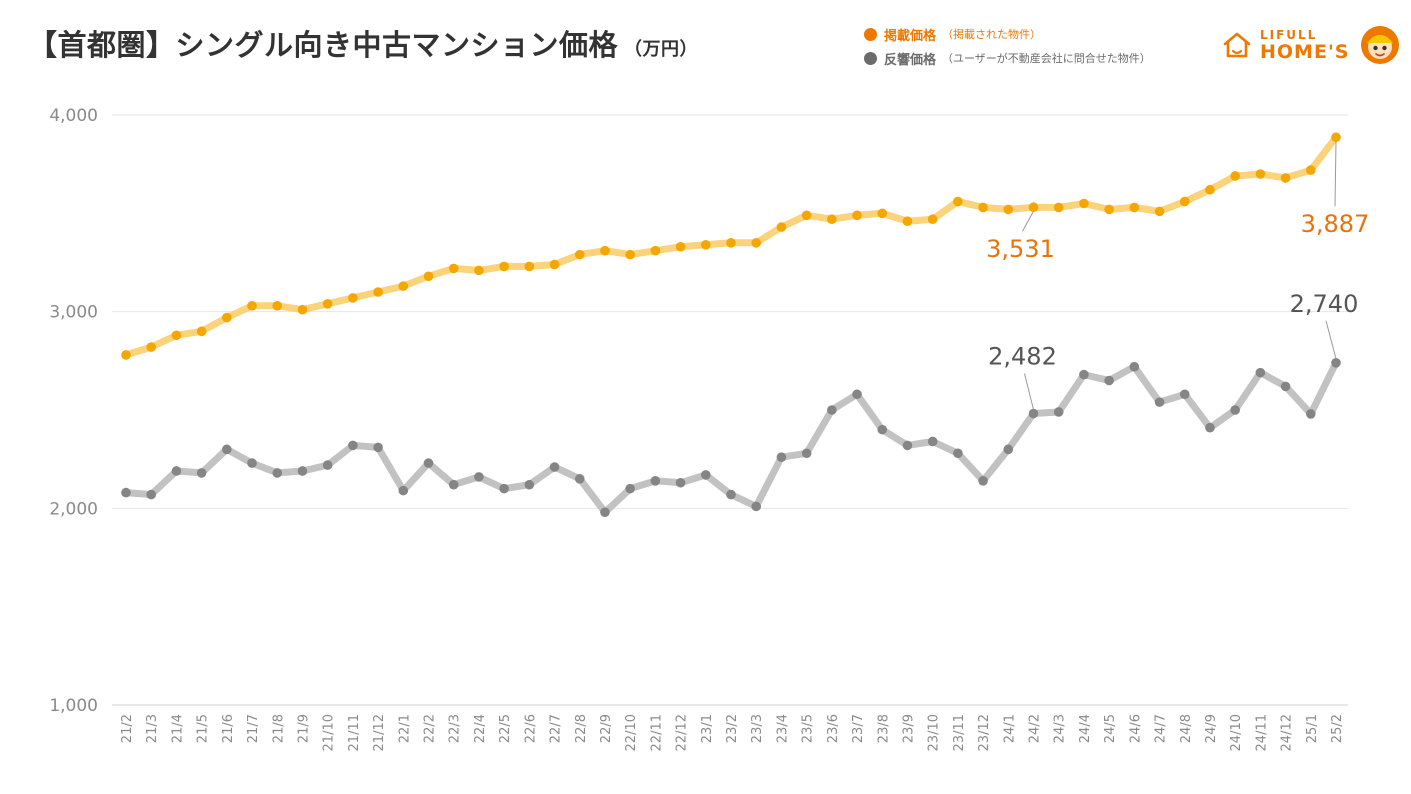 The height and width of the screenshot is (794, 1411). I want to click on x-tick-label: 22/9, so click(606, 728).